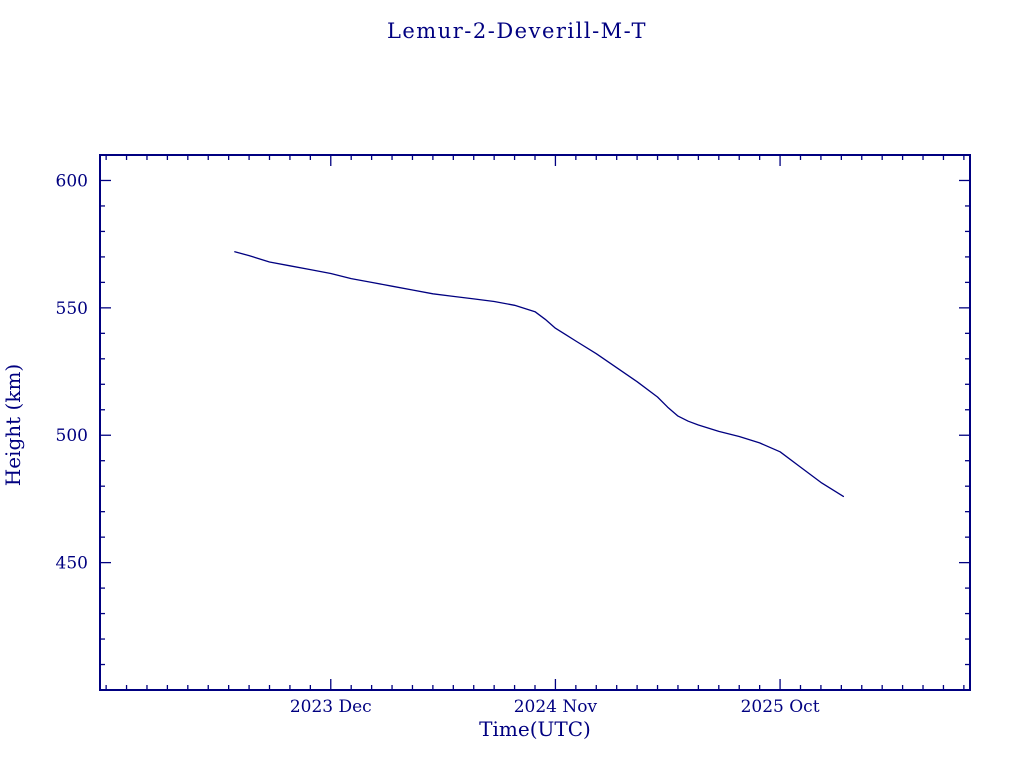 Image resolution: width=1024 pixels, height=772 pixels. What do you see at coordinates (72, 309) in the screenshot?
I see `y-tick-label: 550` at bounding box center [72, 309].